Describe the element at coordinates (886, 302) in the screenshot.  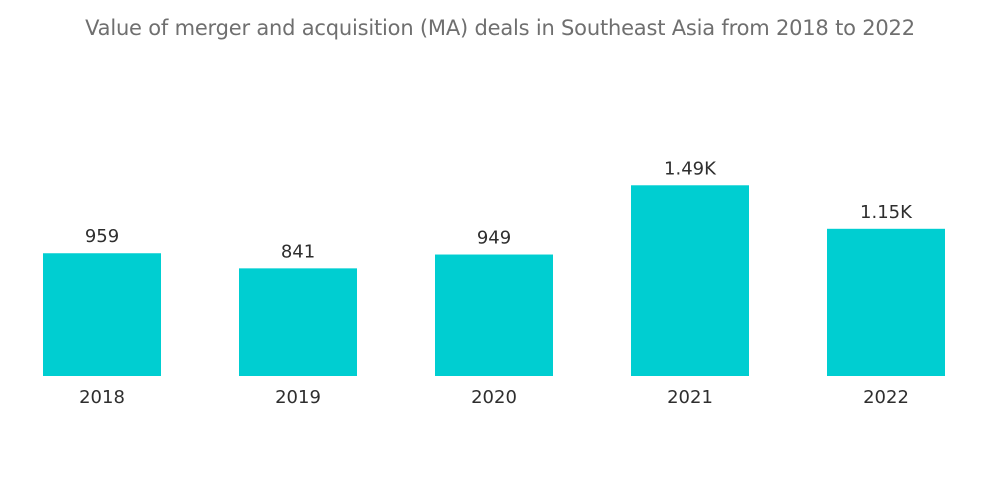
I see `bar-2022` at that location.